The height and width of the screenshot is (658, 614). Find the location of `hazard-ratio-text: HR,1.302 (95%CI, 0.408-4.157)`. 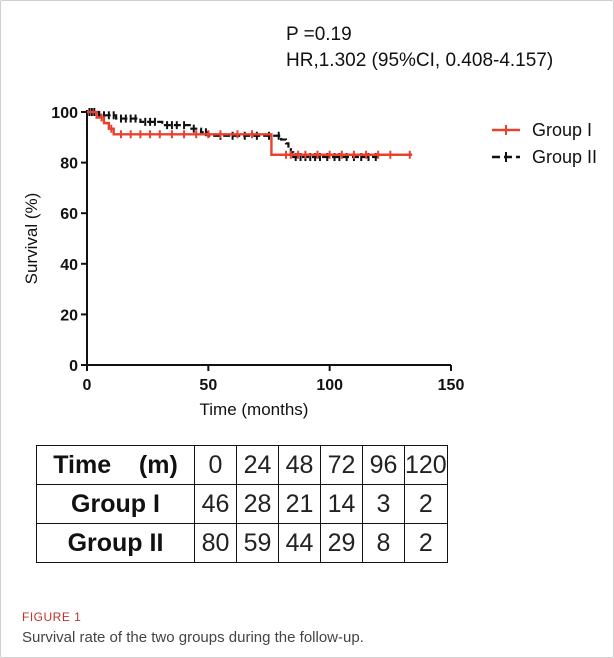

hazard-ratio-text: HR,1.302 (95%CI, 0.408-4.157) is located at coordinates (420, 60).